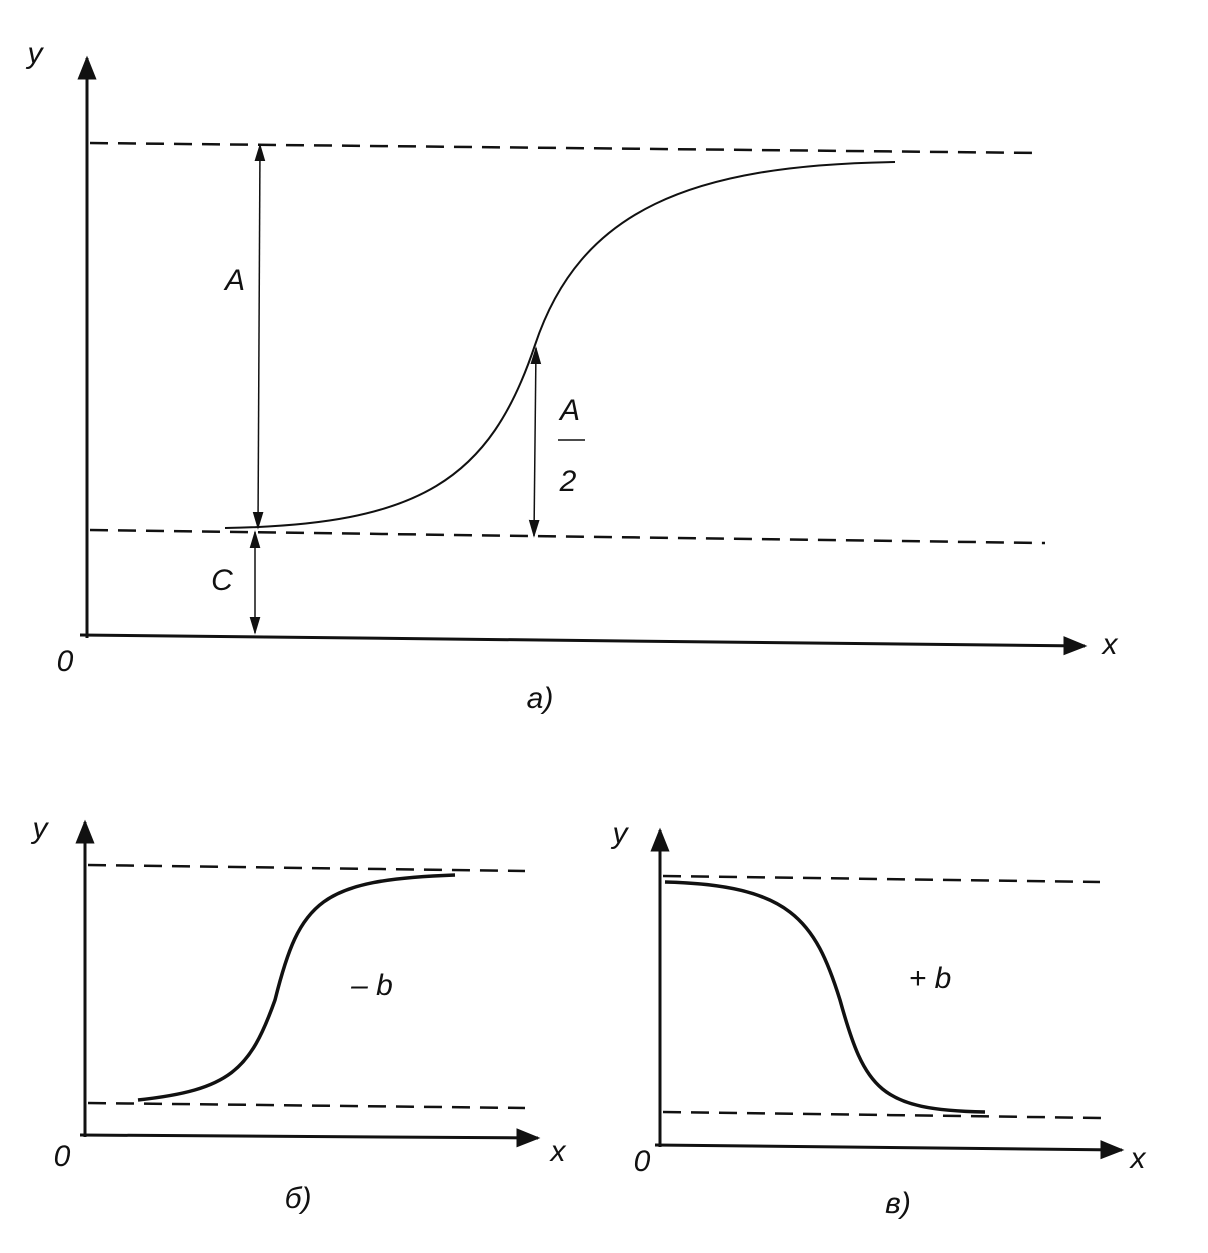  What do you see at coordinates (298, 1198) in the screenshot?
I see `caption: б)` at bounding box center [298, 1198].